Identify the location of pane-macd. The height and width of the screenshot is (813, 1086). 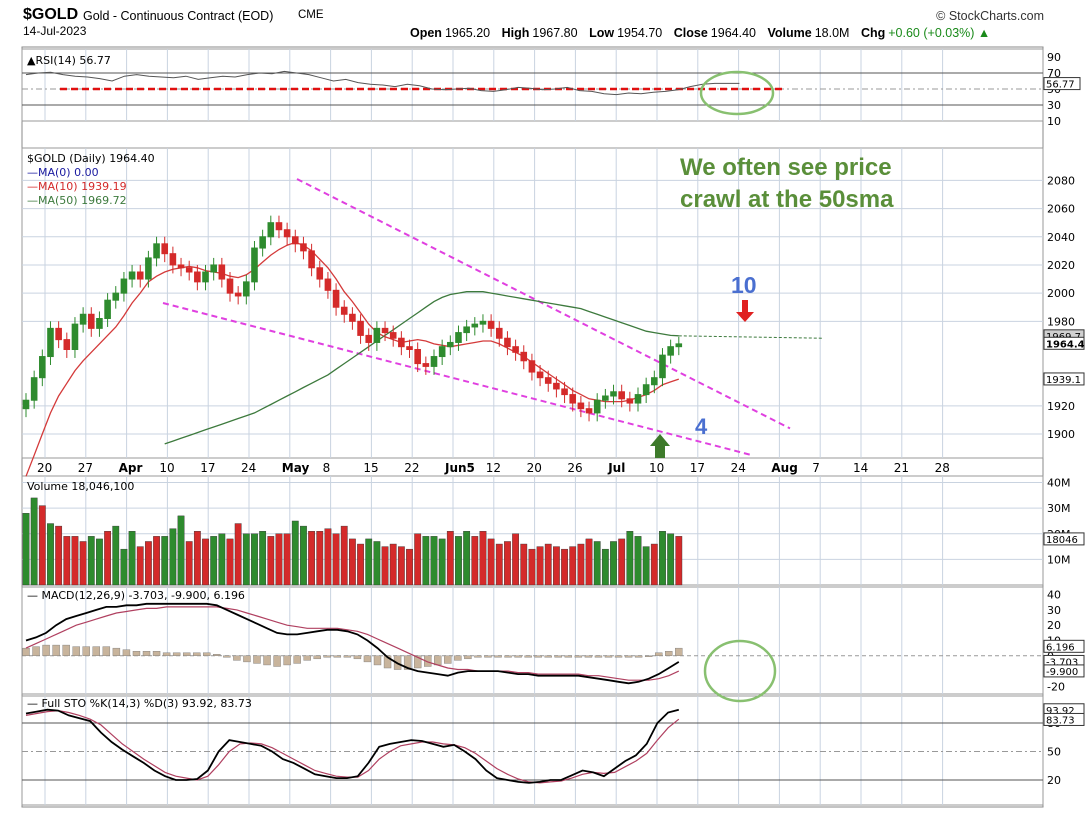
(532, 640).